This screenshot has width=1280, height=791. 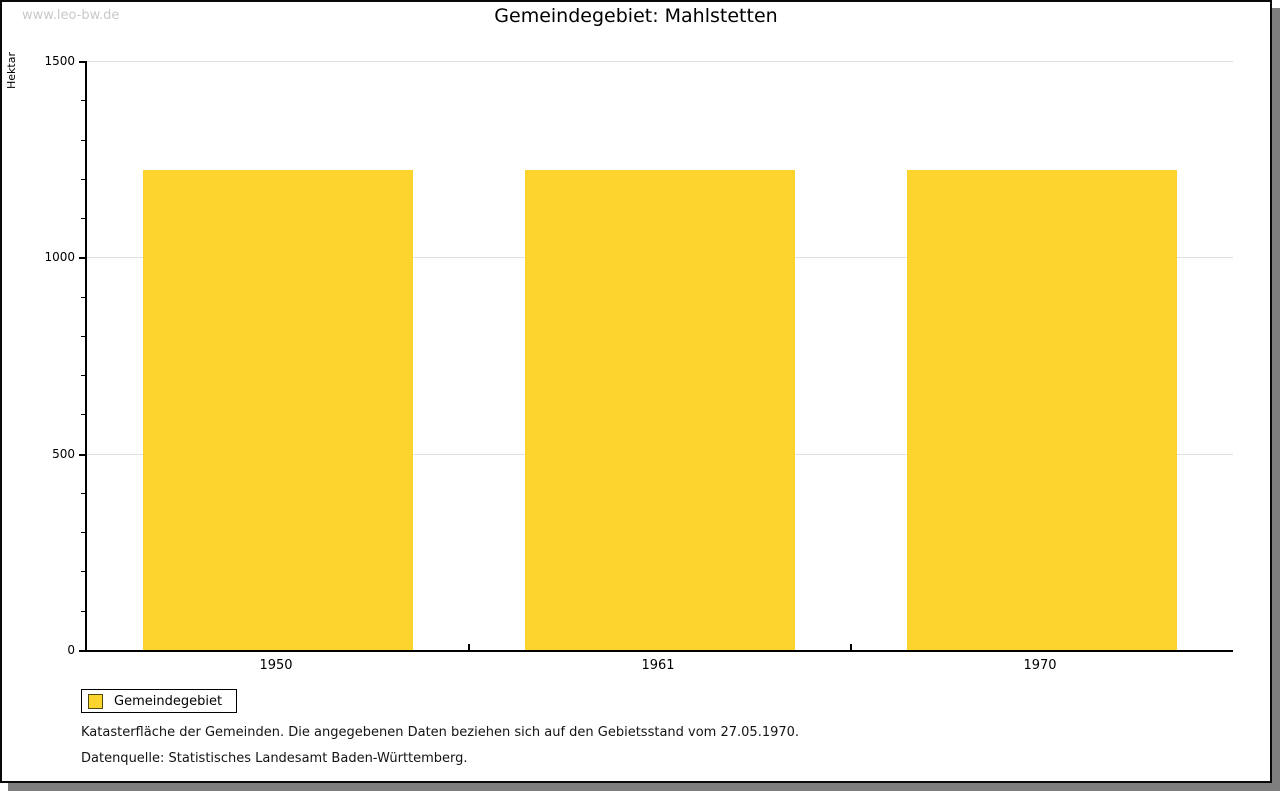 What do you see at coordinates (63, 454) in the screenshot?
I see `y-axis-label-500: 500` at bounding box center [63, 454].